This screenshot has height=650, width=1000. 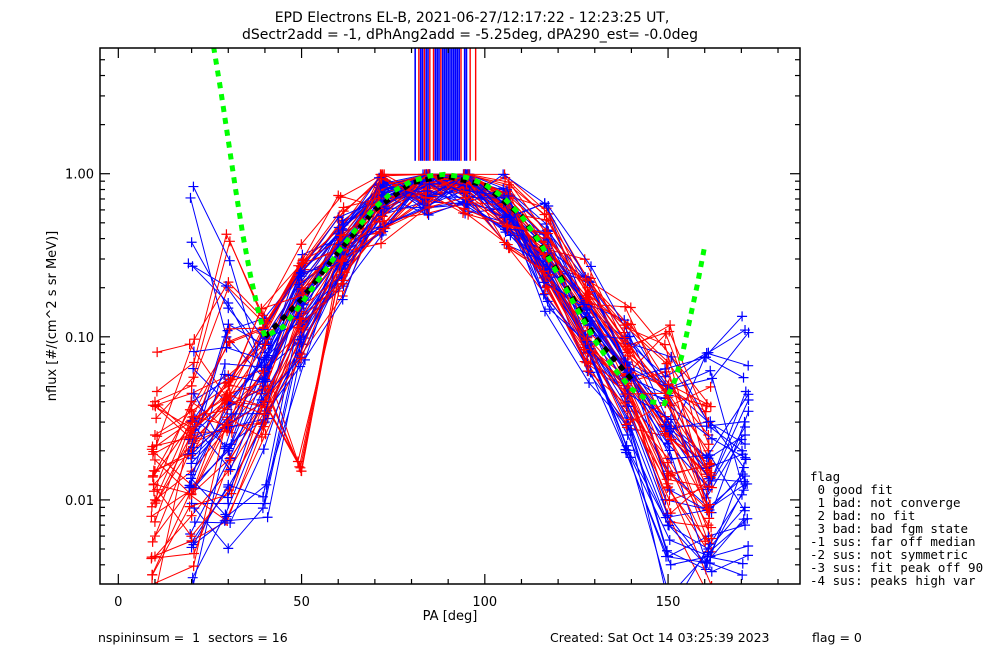 I want to click on legend-item: -1 sus: far off median, so click(x=893, y=541).